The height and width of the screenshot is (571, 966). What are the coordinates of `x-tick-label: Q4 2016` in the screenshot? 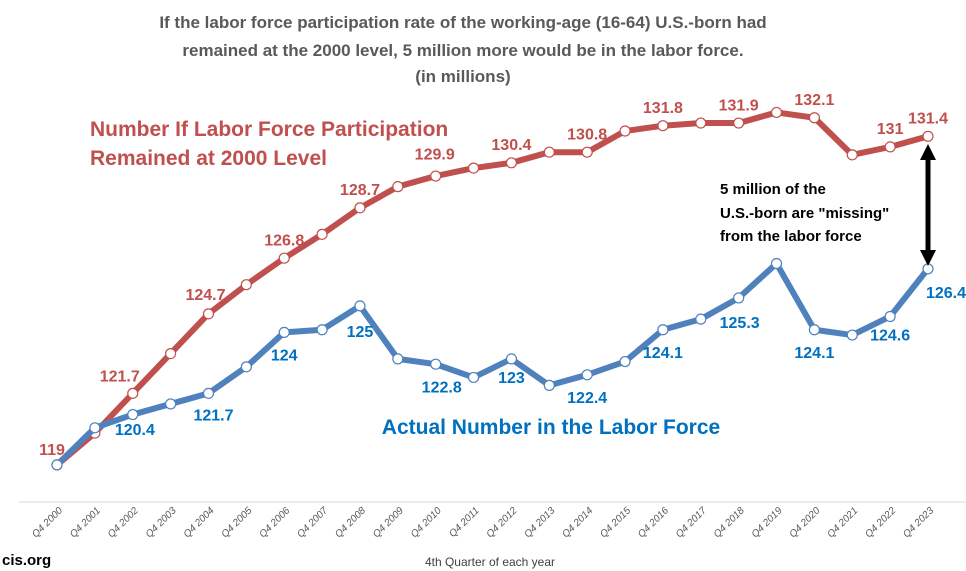 It's located at (653, 522).